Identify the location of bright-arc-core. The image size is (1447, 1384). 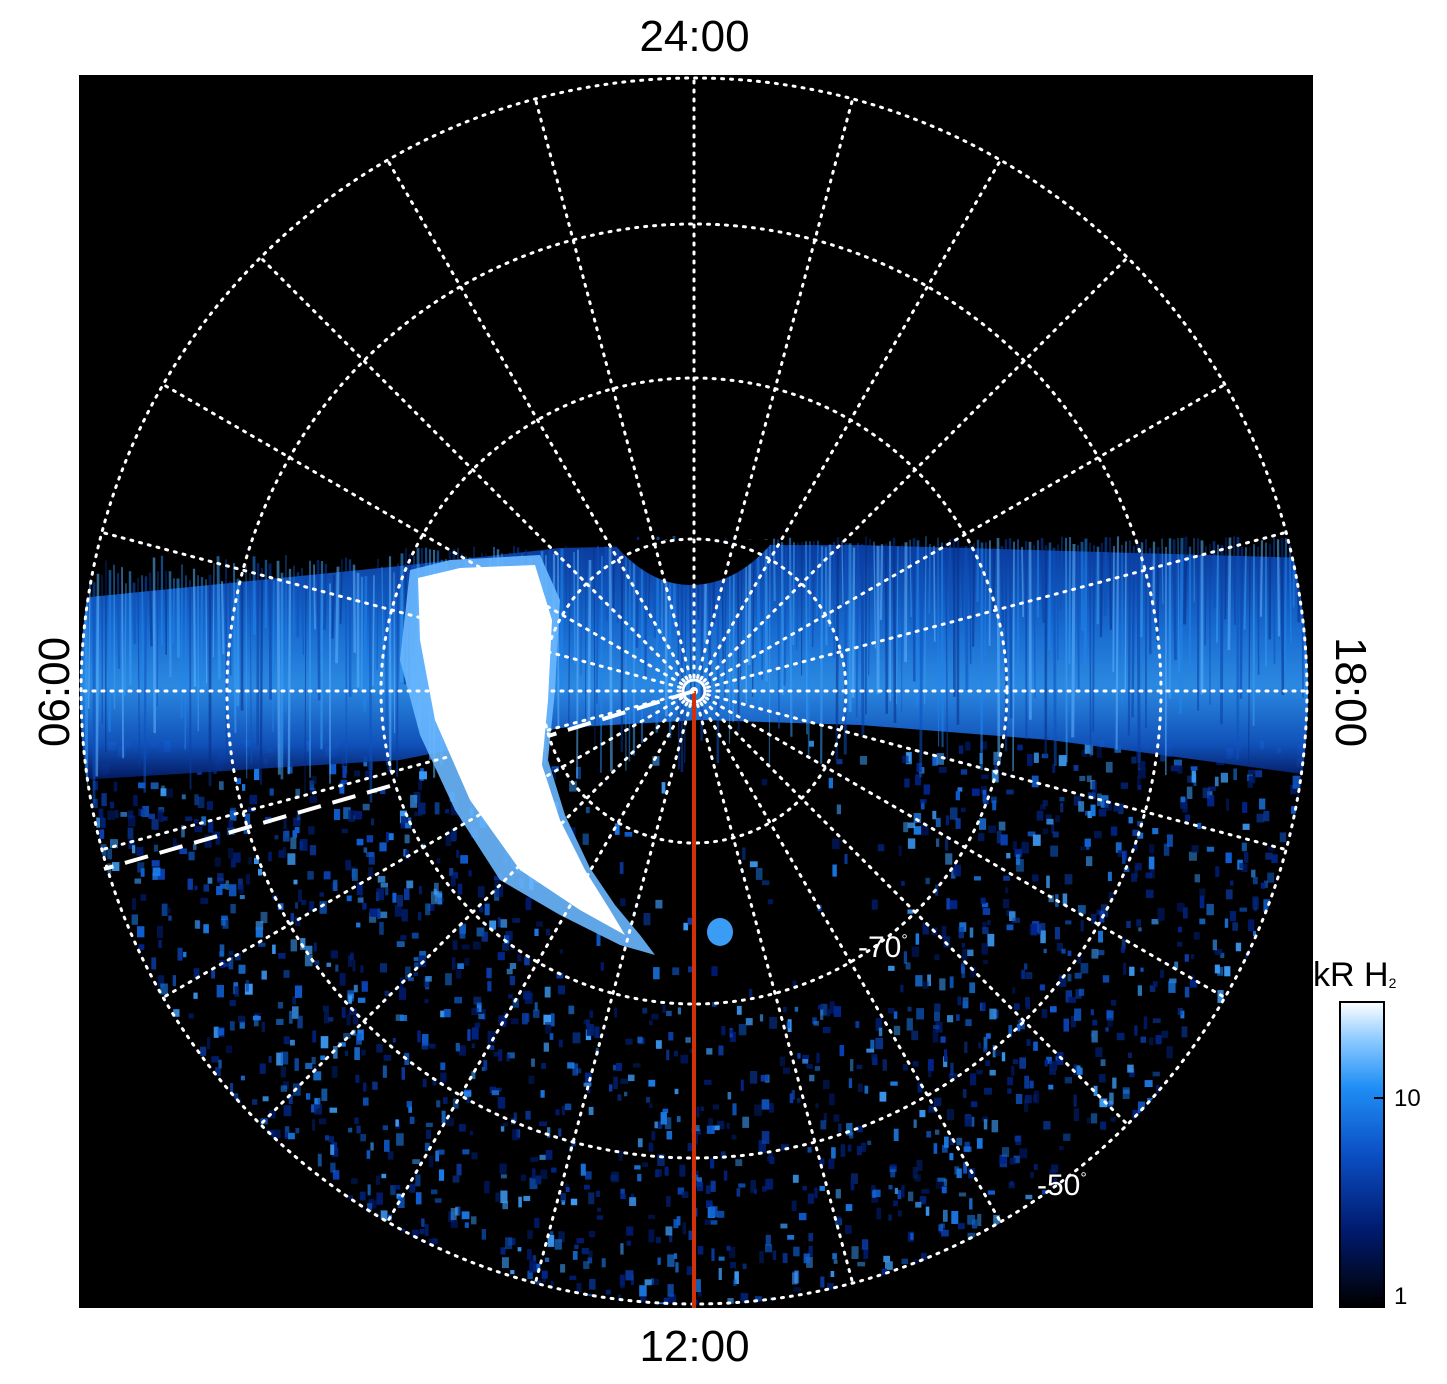
(521, 750).